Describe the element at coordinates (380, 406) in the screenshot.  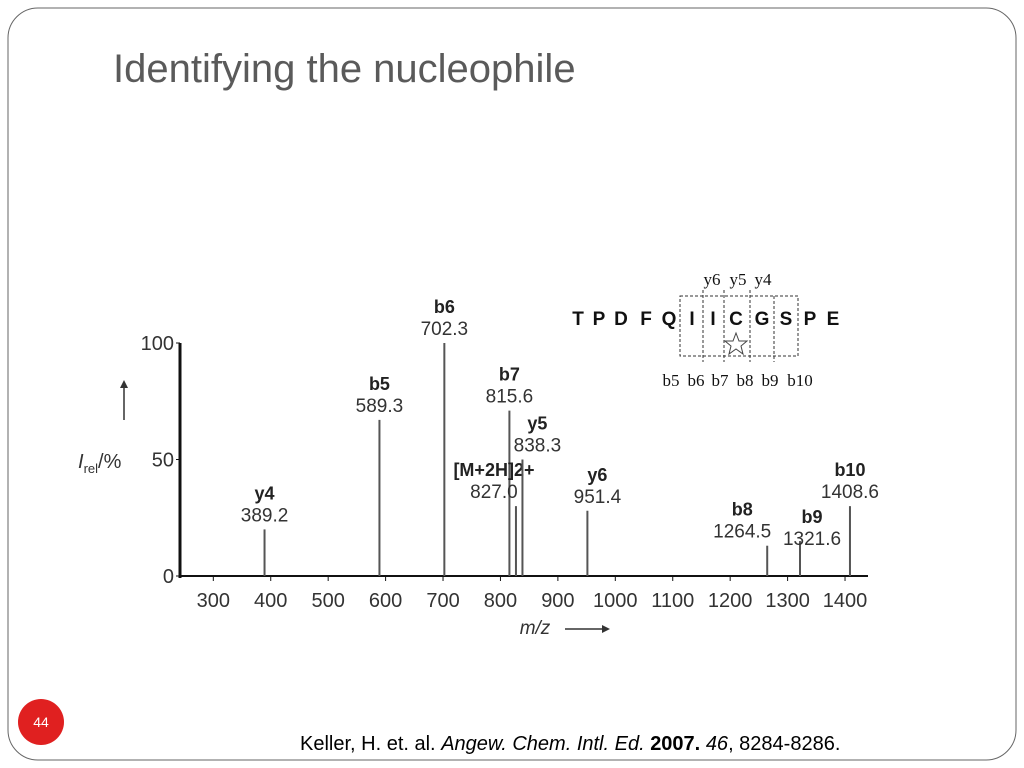
I see `mz-label: 589.3` at that location.